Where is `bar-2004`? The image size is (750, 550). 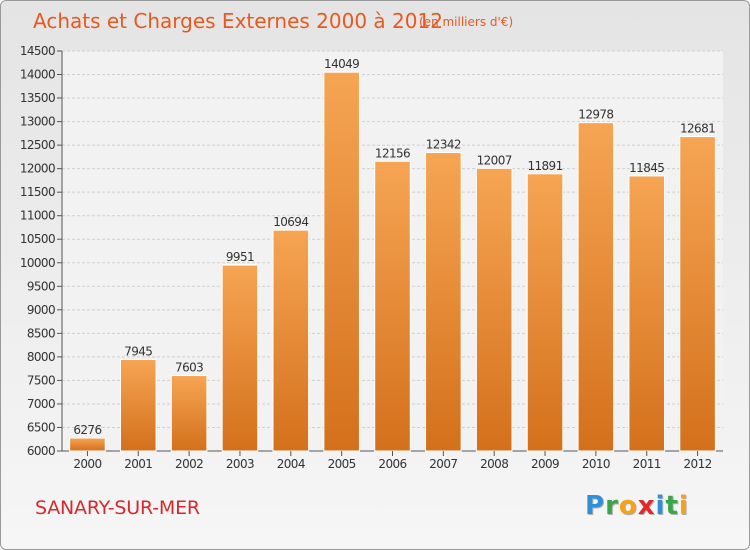 bar-2004 is located at coordinates (291, 340).